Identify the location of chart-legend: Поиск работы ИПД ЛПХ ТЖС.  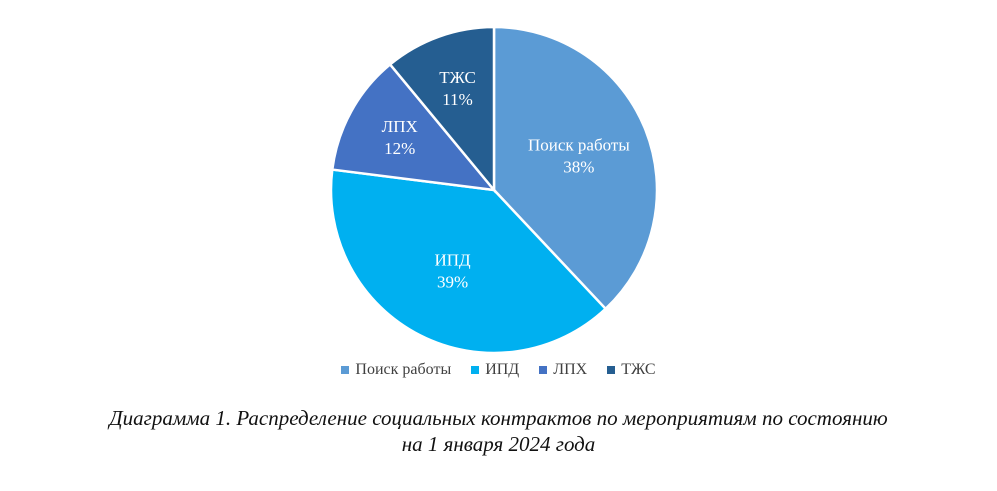
(498, 370).